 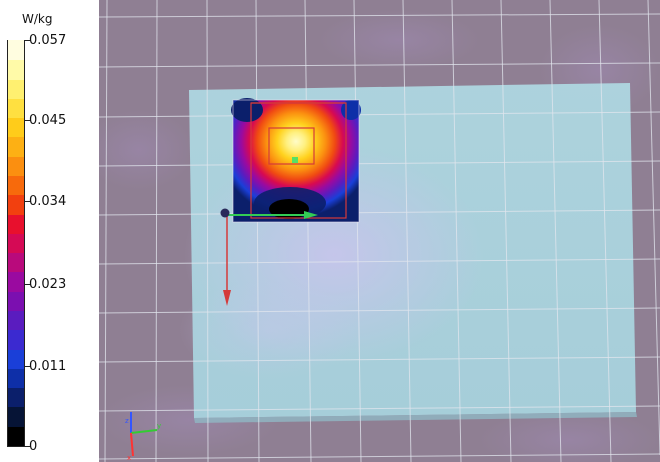 I want to click on legend-label: 0.023, so click(x=48, y=284).